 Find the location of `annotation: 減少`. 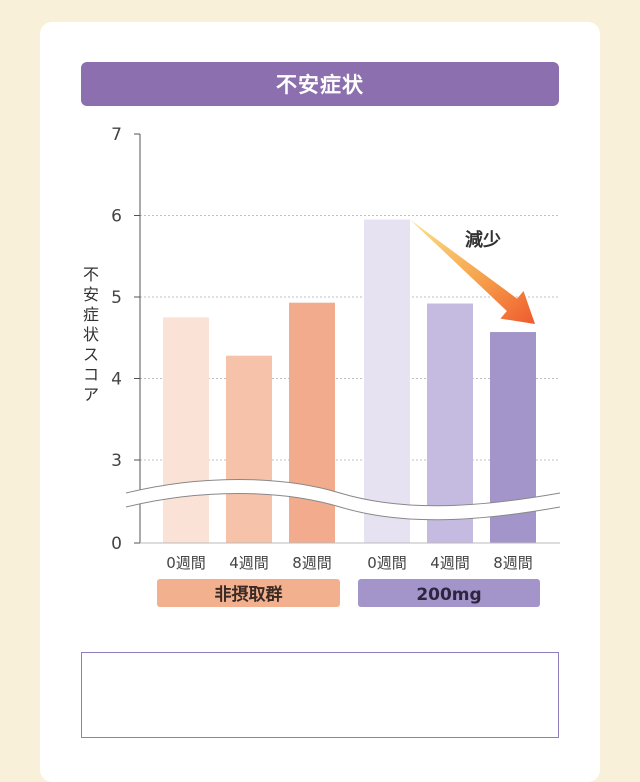

annotation: 減少 is located at coordinates (472, 272).